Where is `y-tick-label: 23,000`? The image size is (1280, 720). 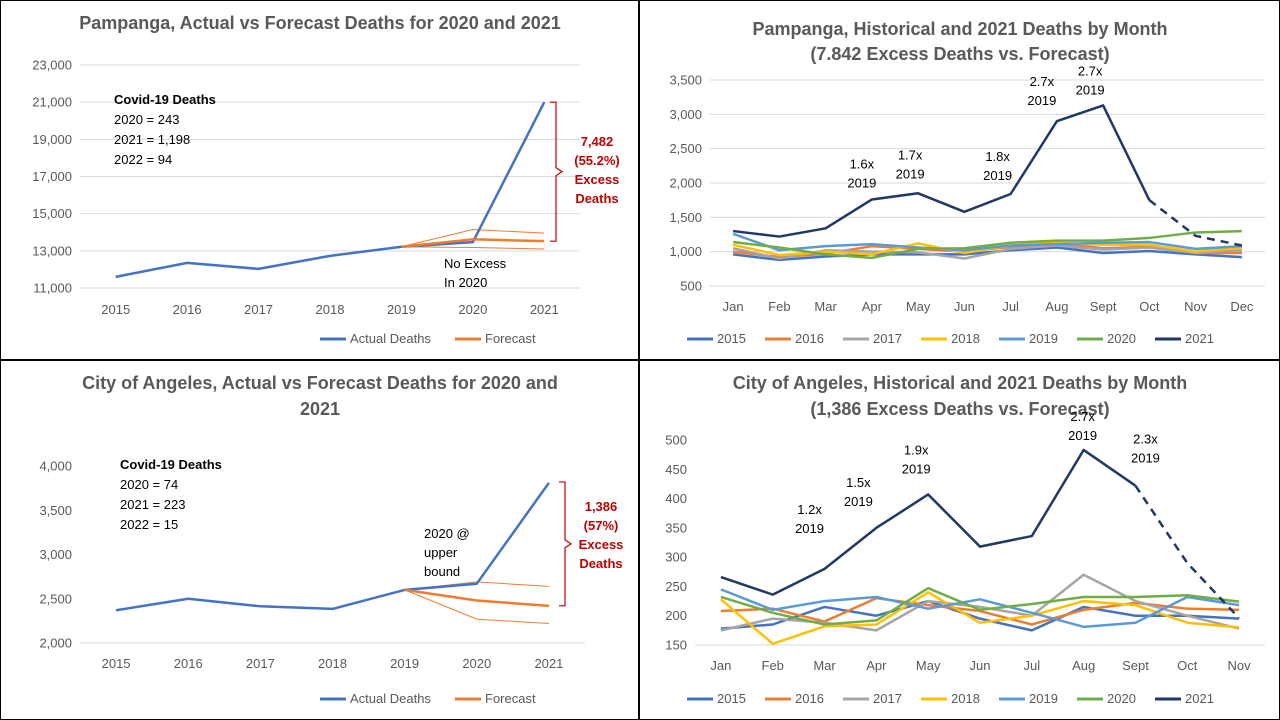 y-tick-label: 23,000 is located at coordinates (52, 65).